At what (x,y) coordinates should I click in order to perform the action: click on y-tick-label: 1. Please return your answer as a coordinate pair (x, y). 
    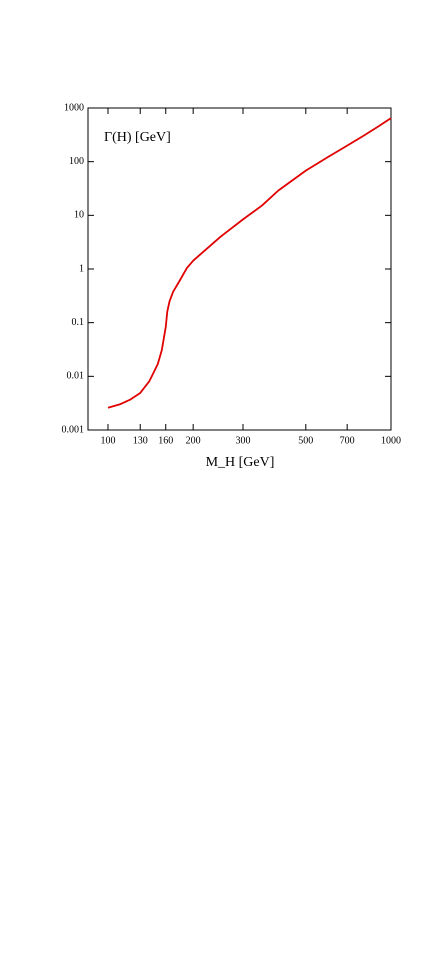
    Looking at the image, I should click on (81, 268).